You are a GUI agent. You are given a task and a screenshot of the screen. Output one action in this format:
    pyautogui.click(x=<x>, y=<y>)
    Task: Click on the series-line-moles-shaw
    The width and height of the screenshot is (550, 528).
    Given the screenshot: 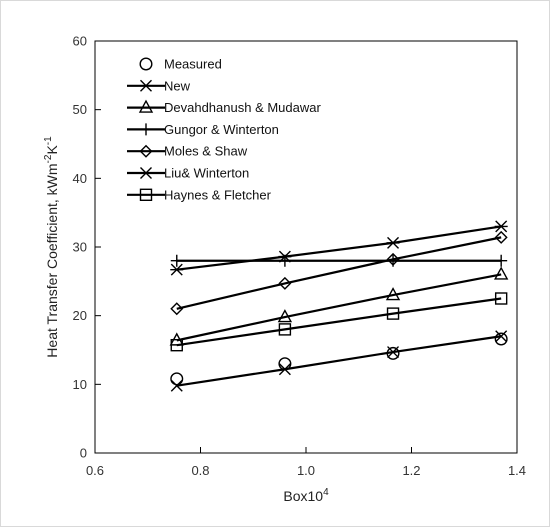 What is the action you would take?
    pyautogui.click(x=339, y=273)
    